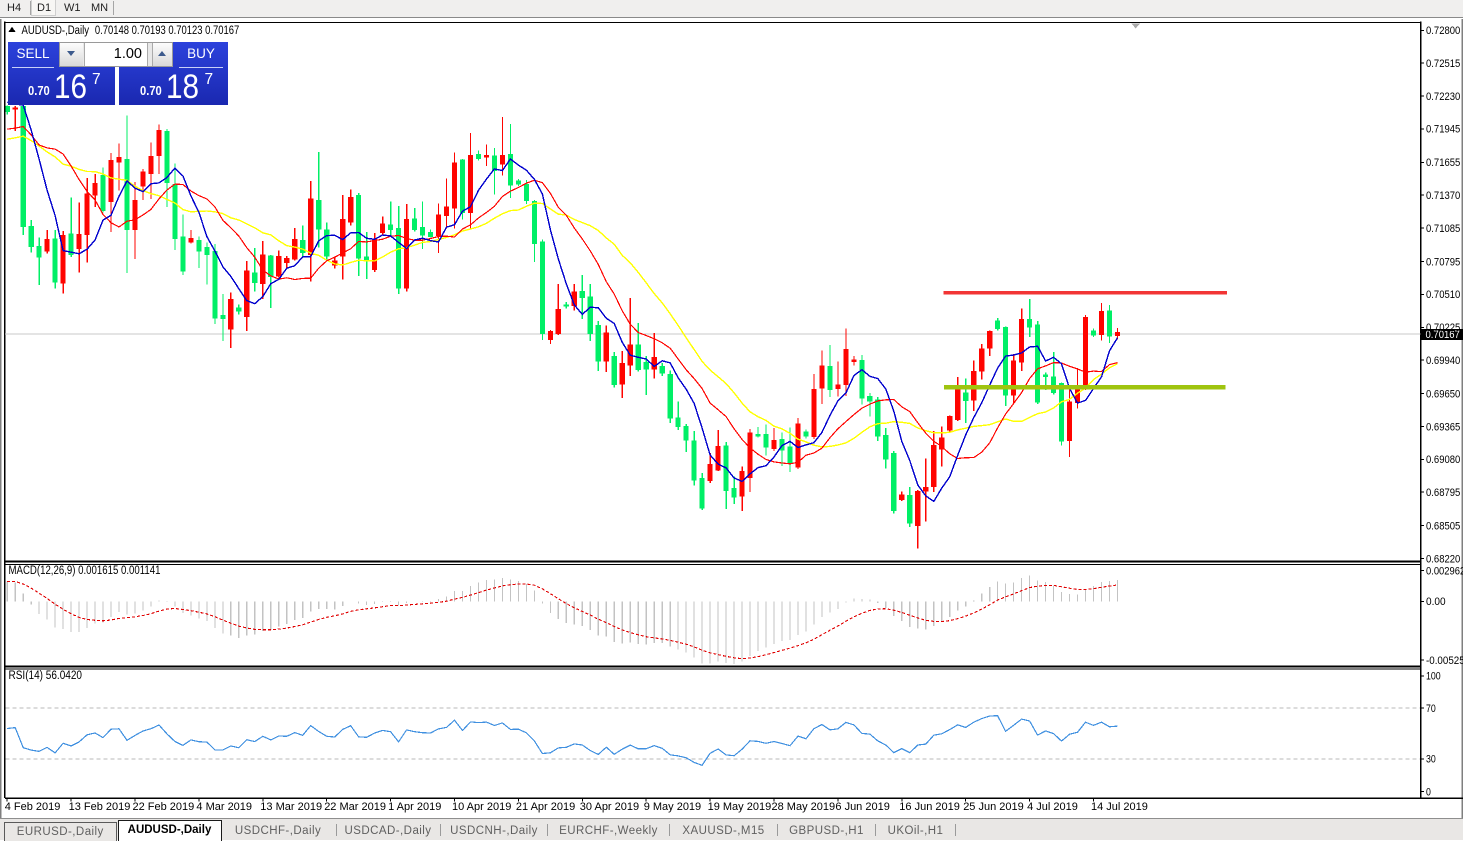 This screenshot has width=1463, height=842. What do you see at coordinates (609, 807) in the screenshot?
I see `svg-text: 30 Apr 2019` at bounding box center [609, 807].